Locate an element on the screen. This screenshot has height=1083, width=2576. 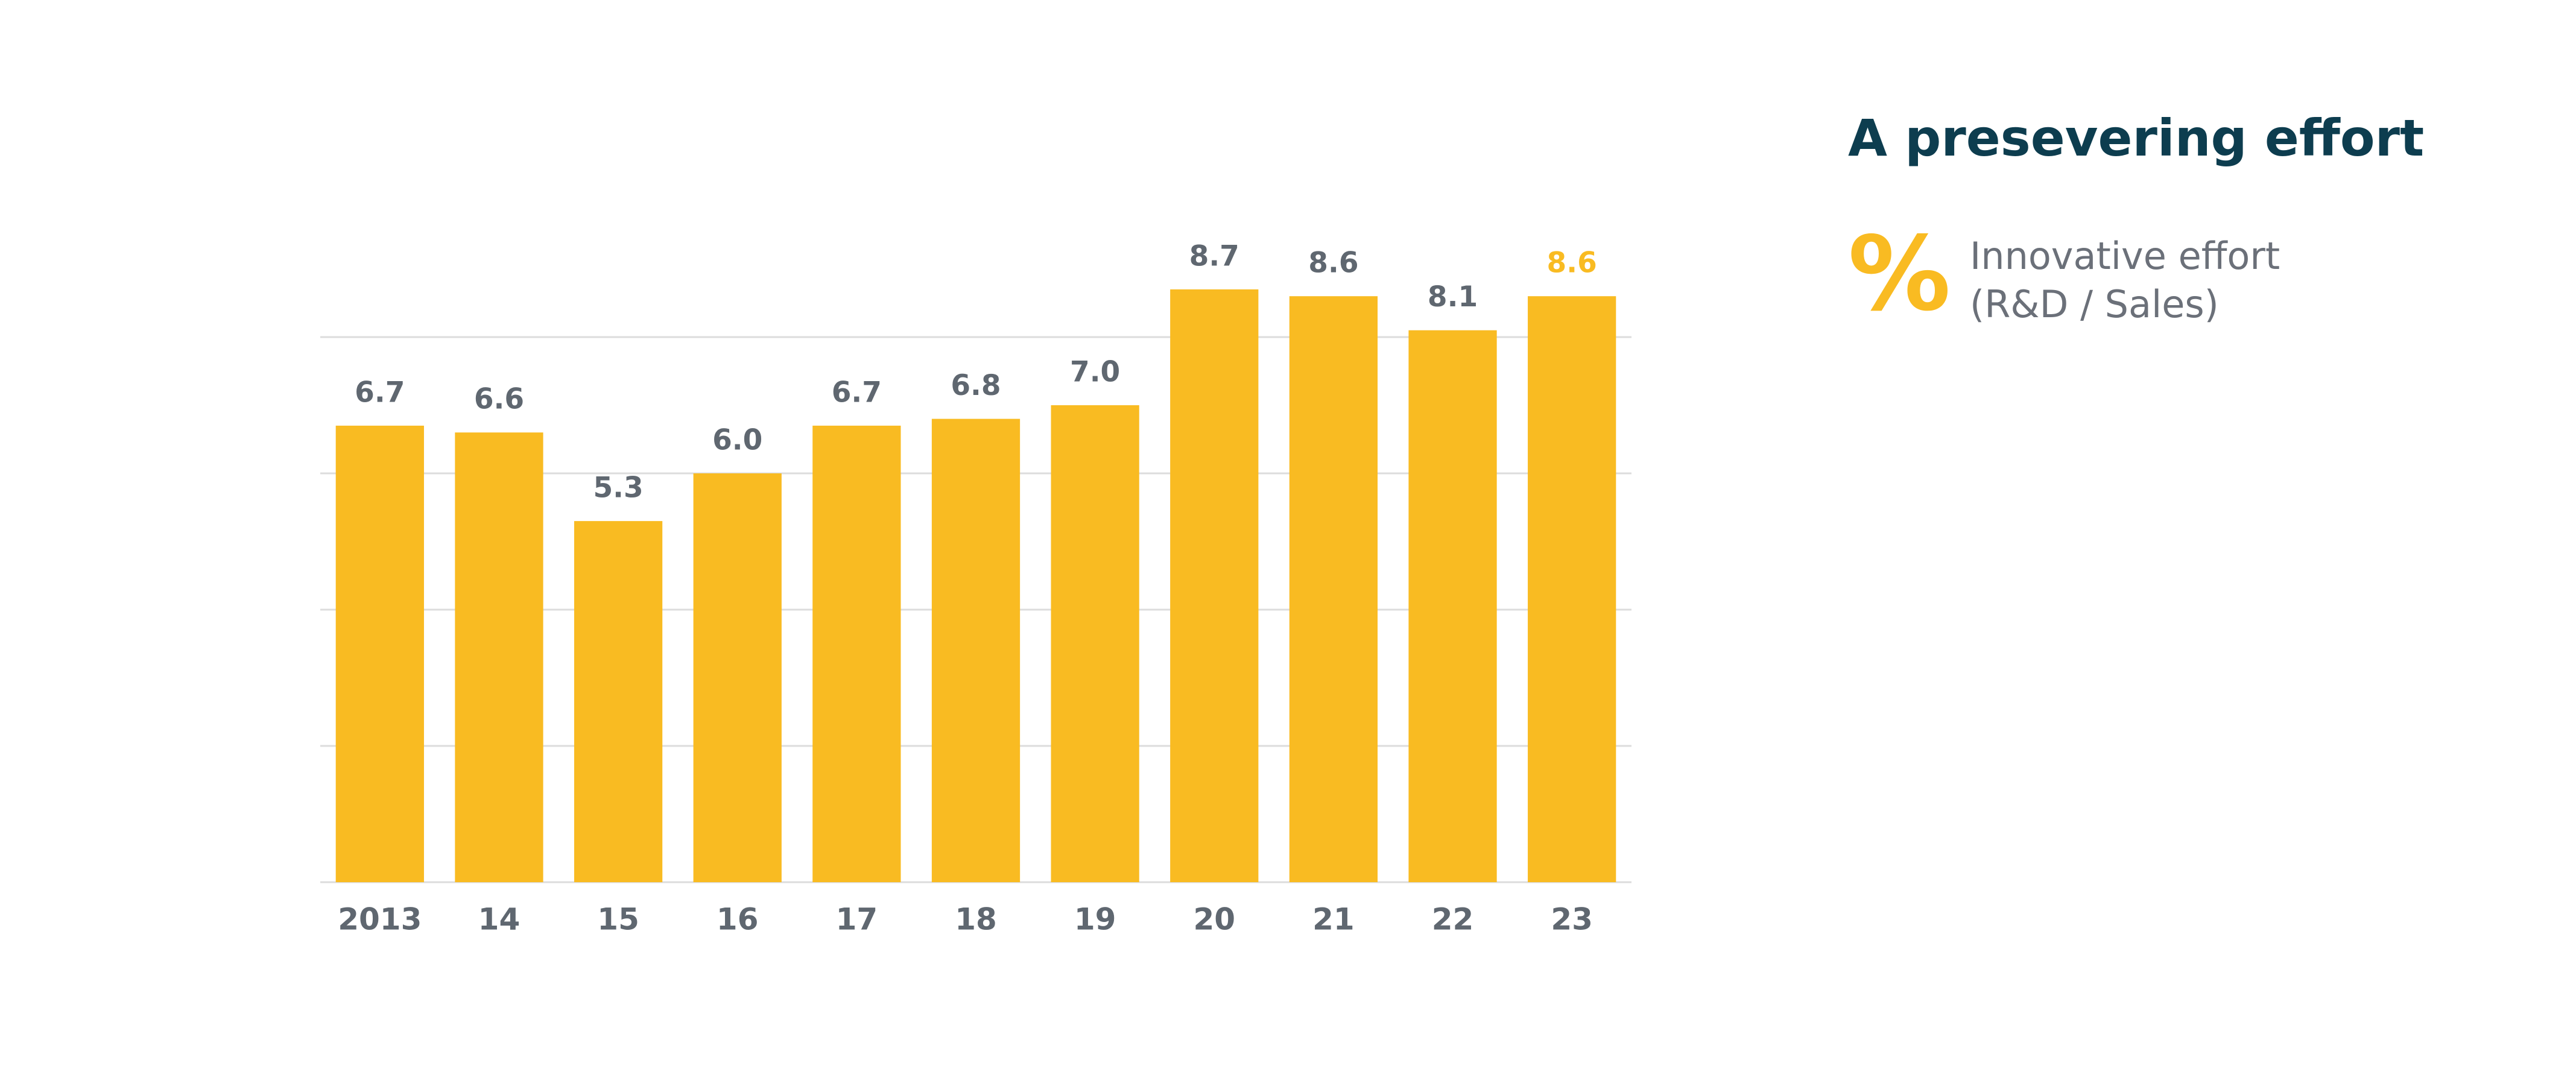
value-label: 8.7 is located at coordinates (1214, 256).